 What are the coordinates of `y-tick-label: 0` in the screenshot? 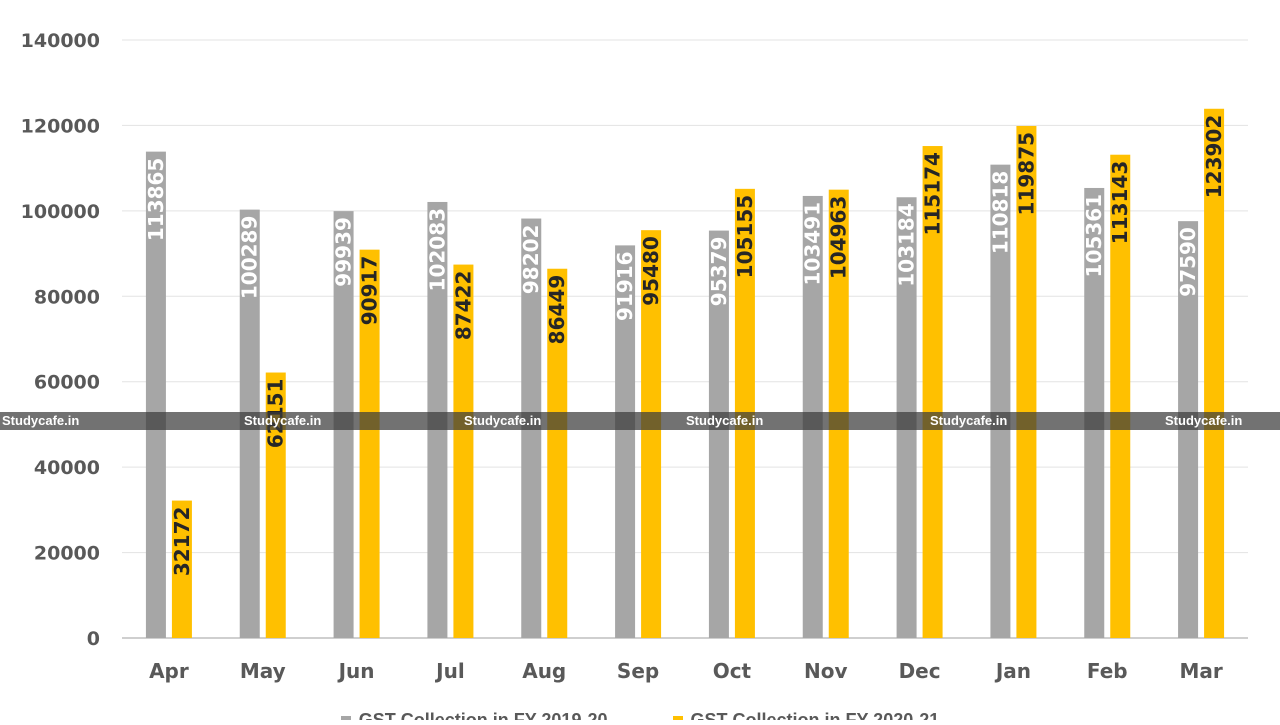 It's located at (93, 639).